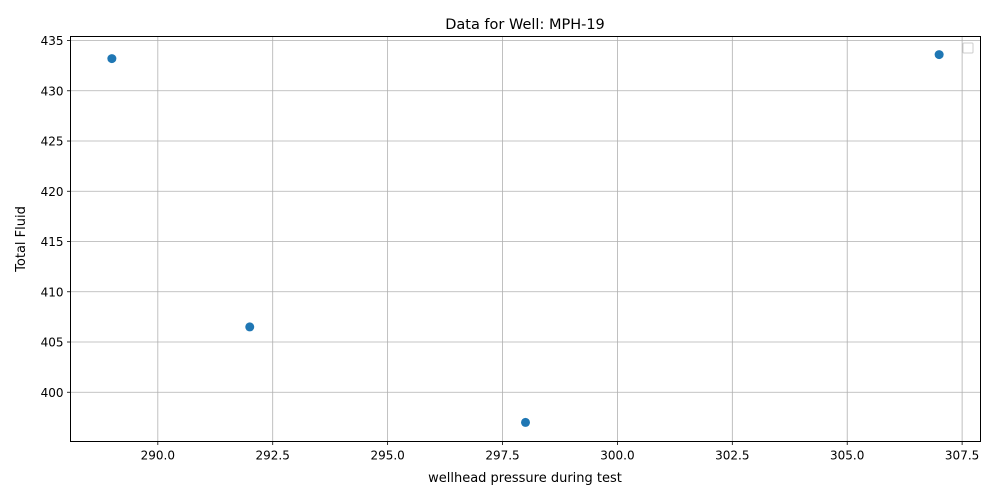 This screenshot has width=1000, height=500. What do you see at coordinates (502, 456) in the screenshot?
I see `x-tick-label: 297.5` at bounding box center [502, 456].